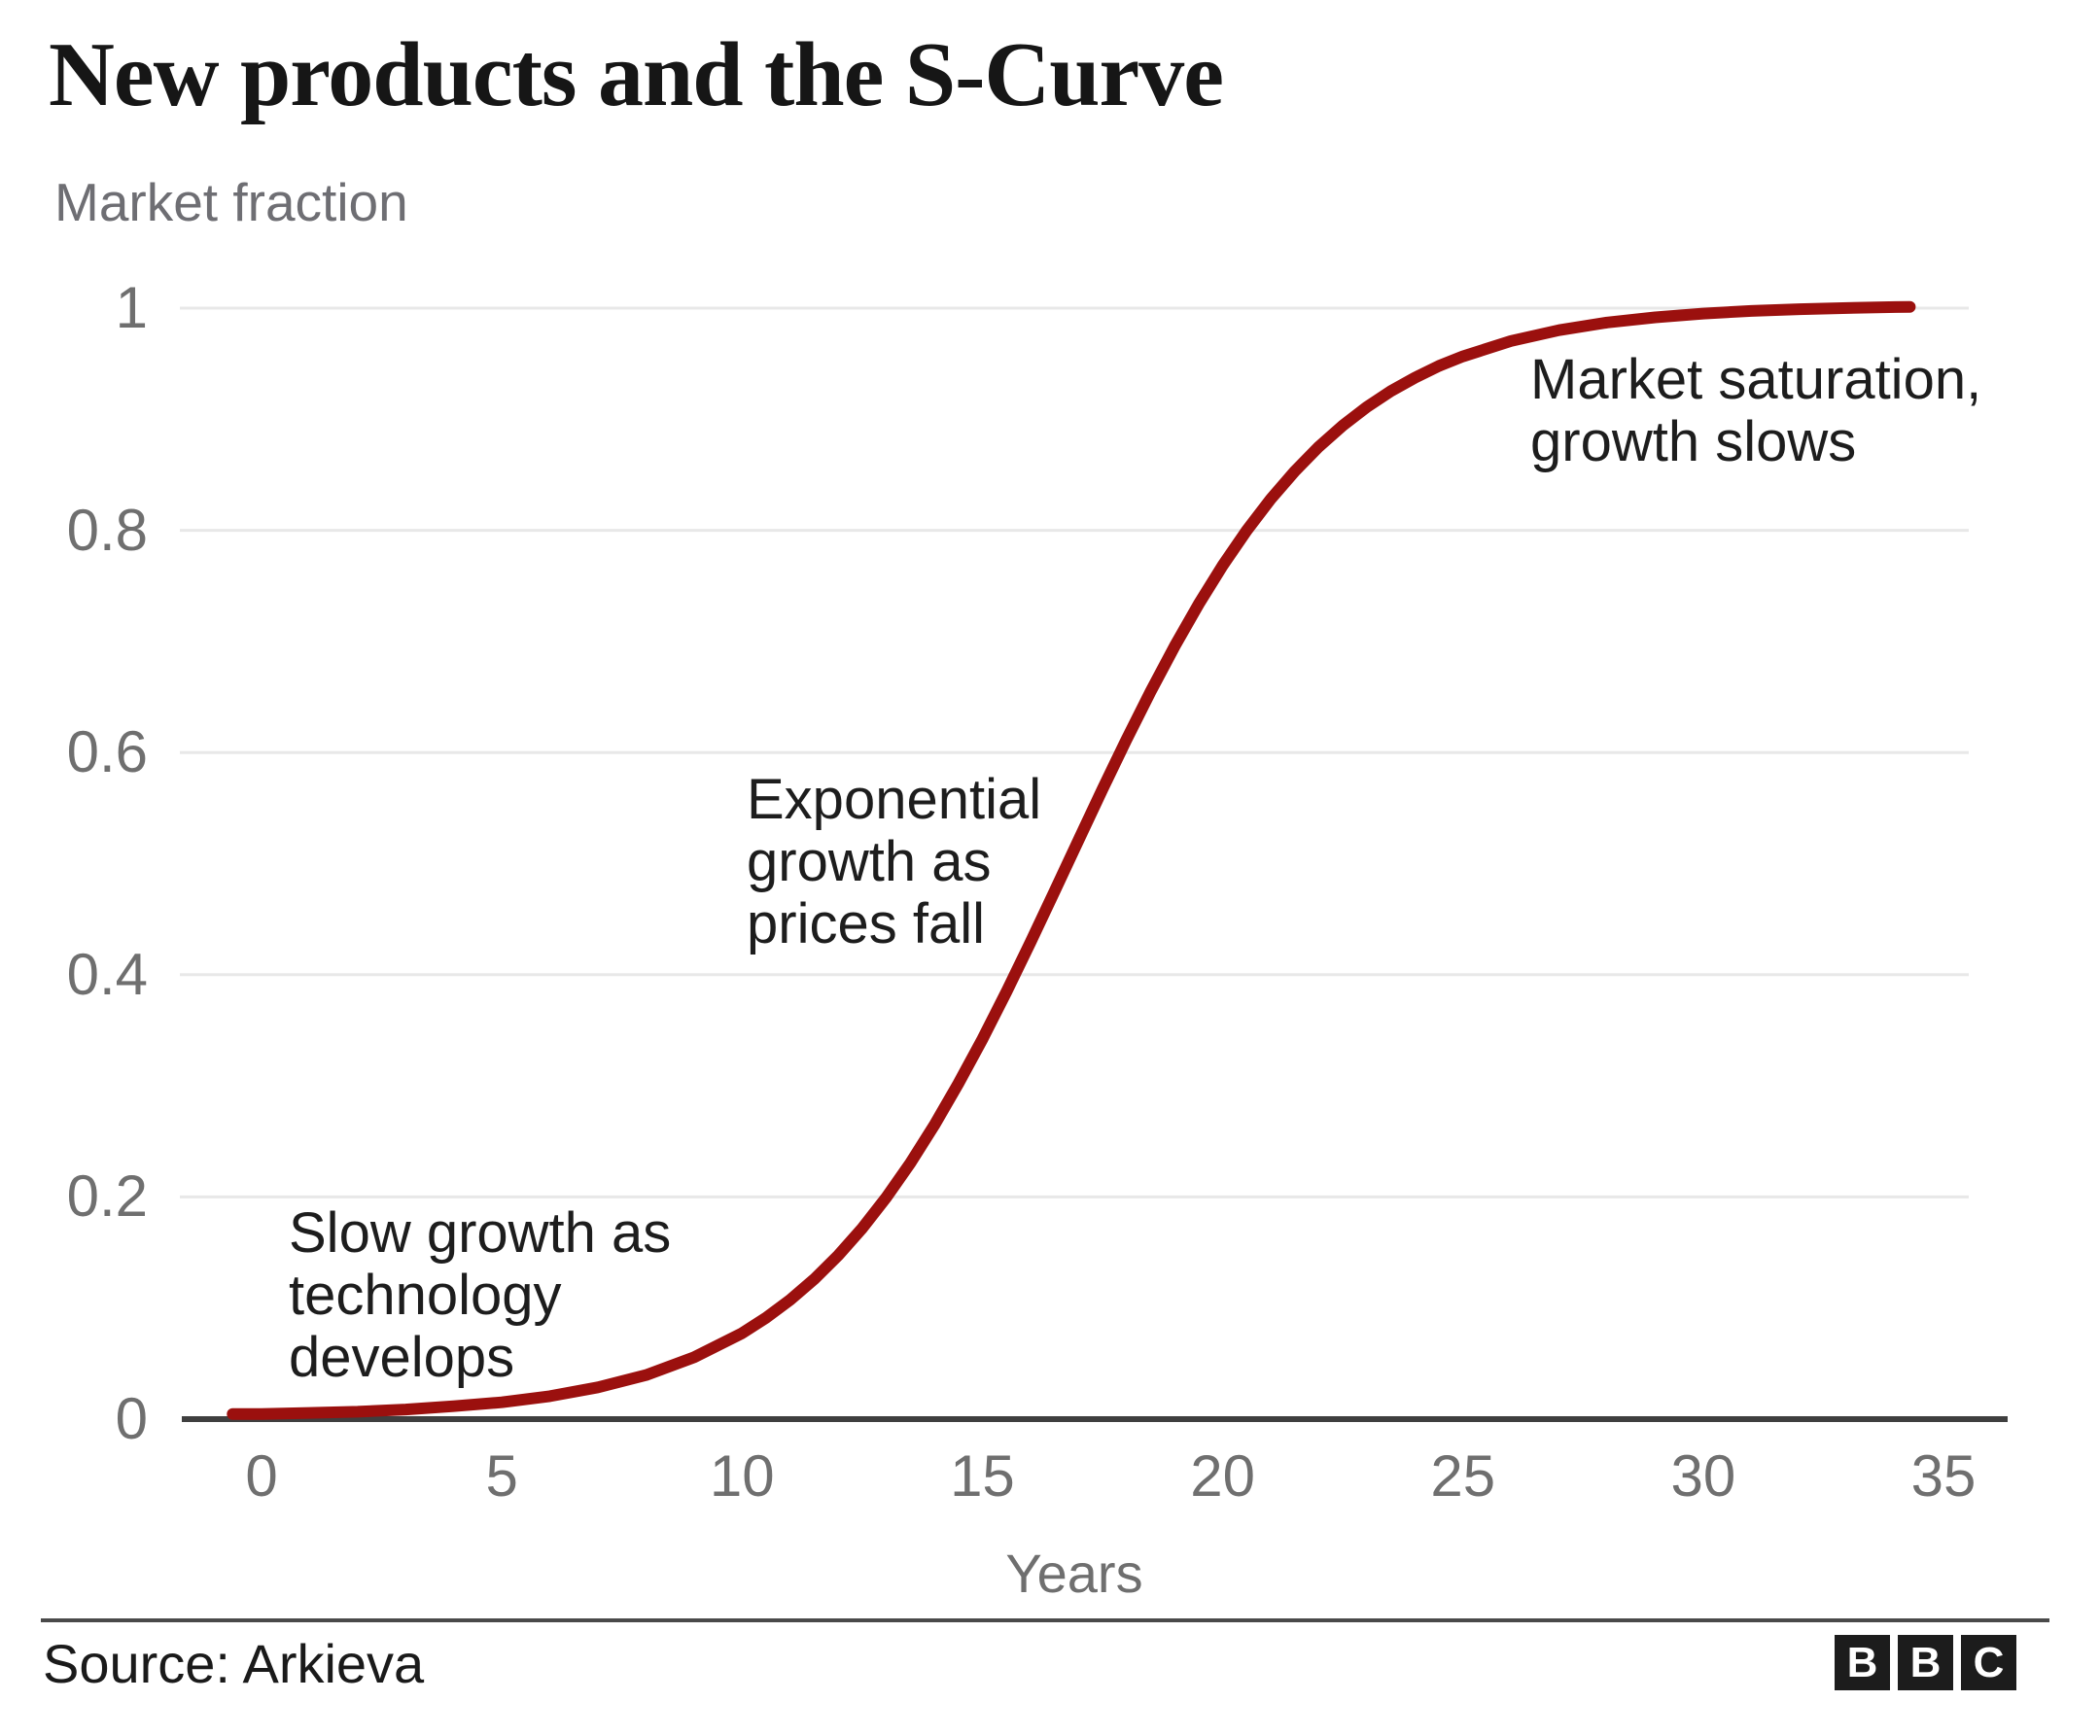  Describe the element at coordinates (480, 1233) in the screenshot. I see `annotation-line: Slow growth as` at that location.